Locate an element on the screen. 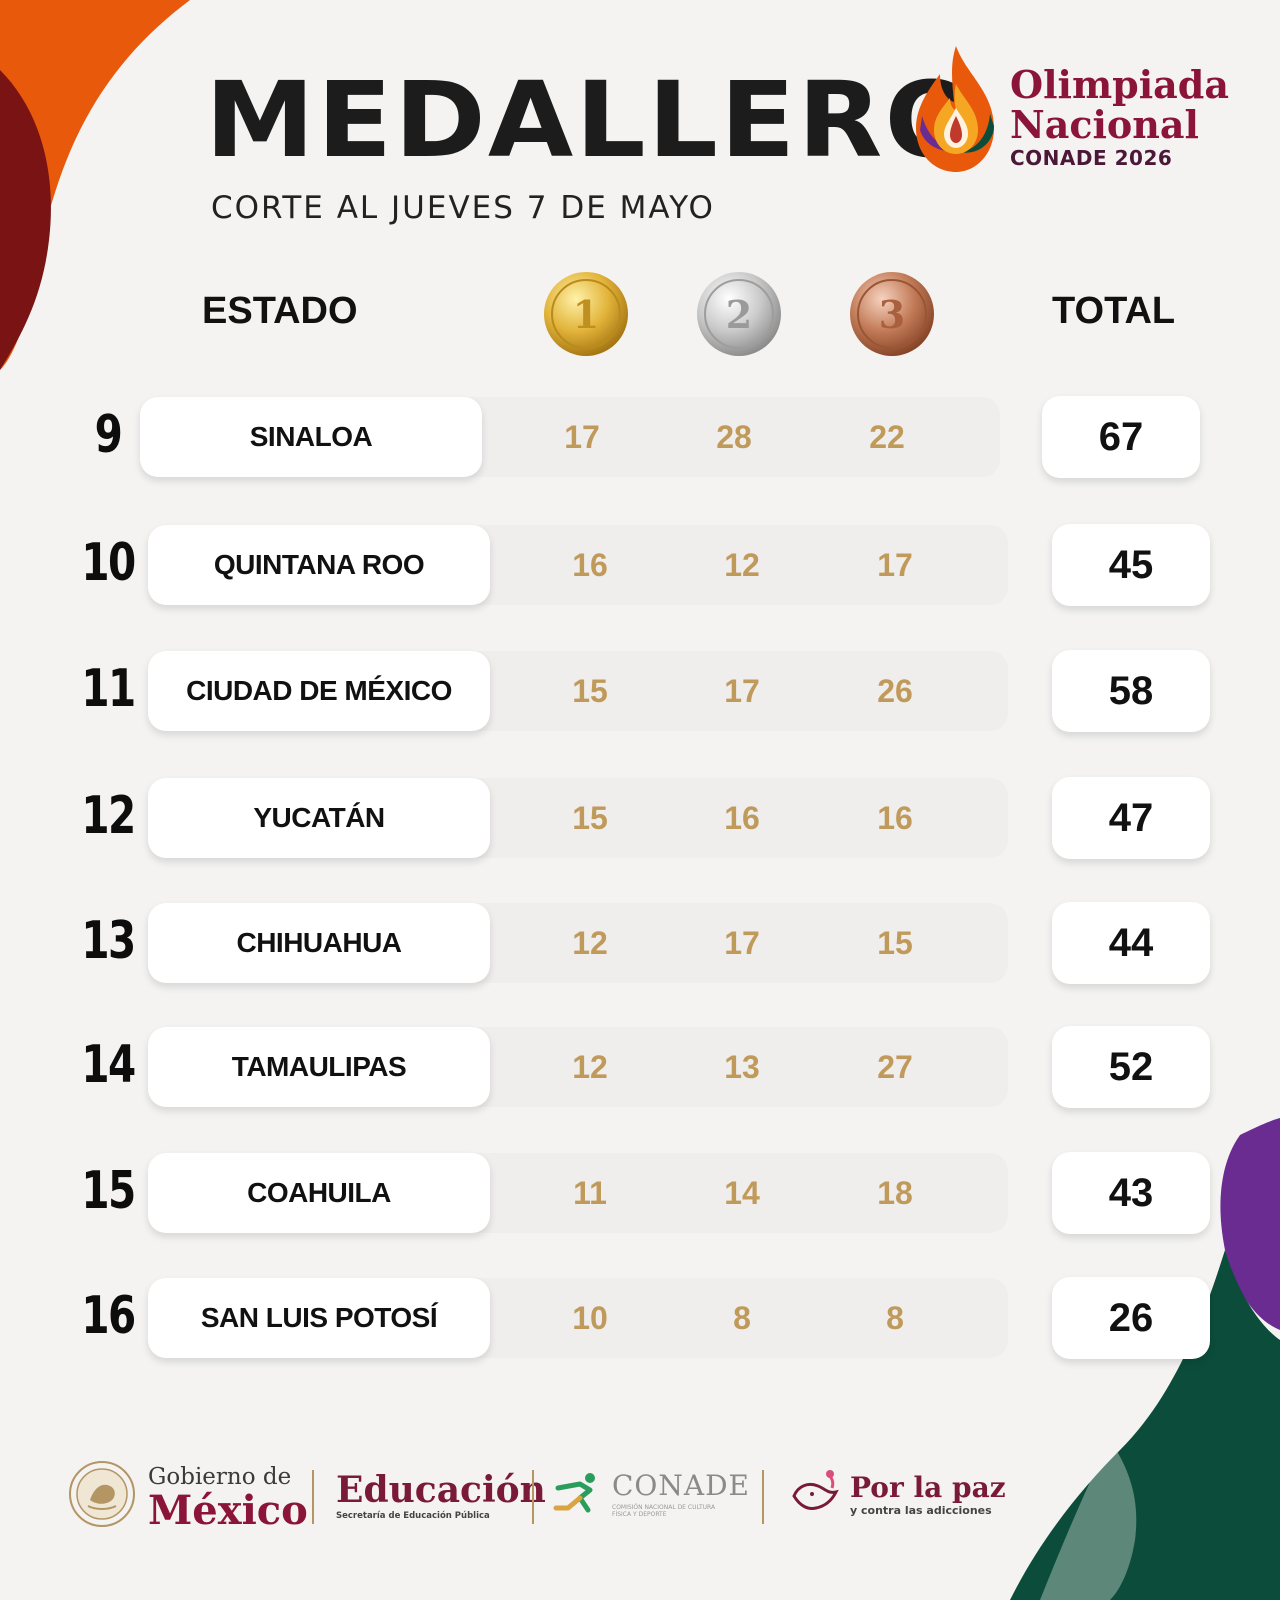 The image size is (1280, 1600). runner-icon is located at coordinates (574, 1493).